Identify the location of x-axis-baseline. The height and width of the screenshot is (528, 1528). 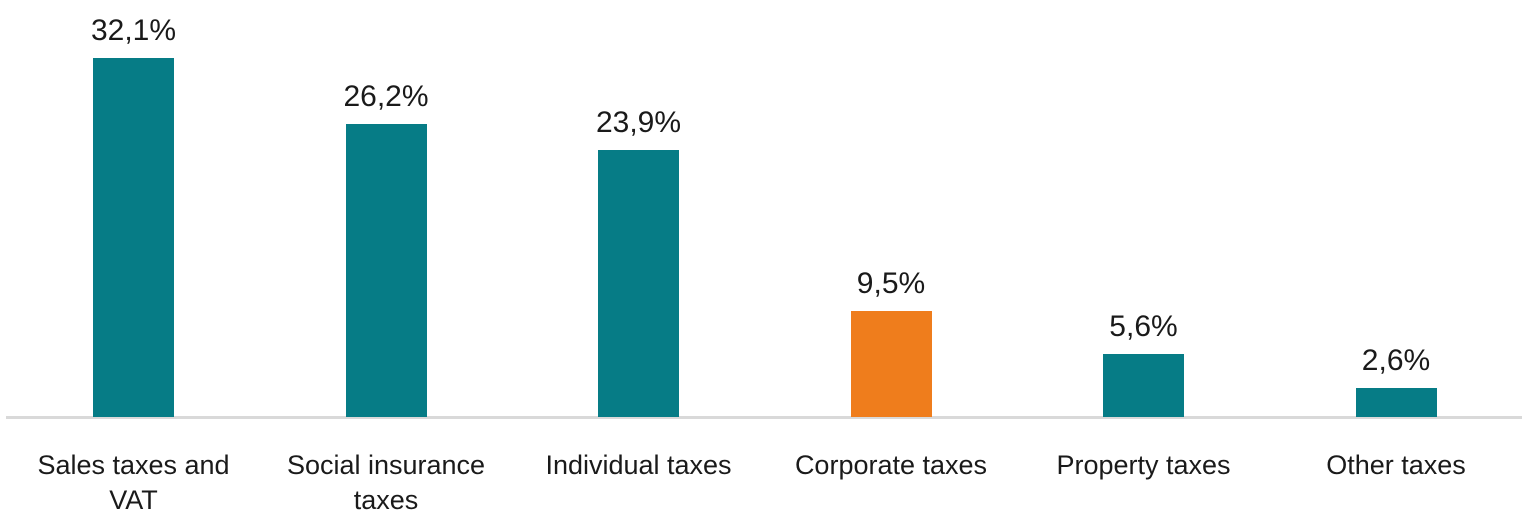
(764, 417).